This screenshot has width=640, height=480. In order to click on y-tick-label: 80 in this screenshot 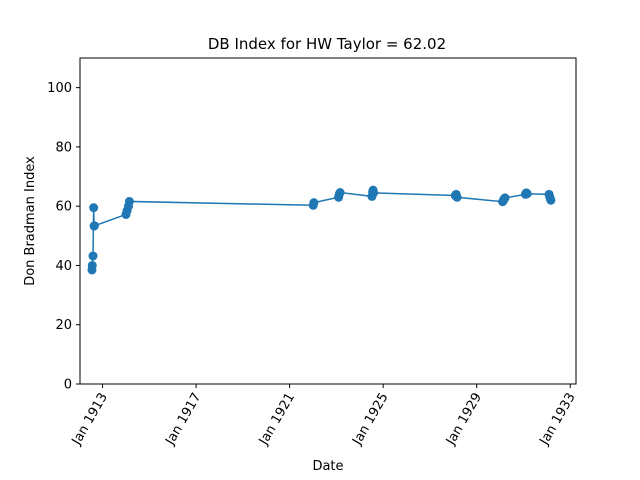, I will do `click(63, 147)`.